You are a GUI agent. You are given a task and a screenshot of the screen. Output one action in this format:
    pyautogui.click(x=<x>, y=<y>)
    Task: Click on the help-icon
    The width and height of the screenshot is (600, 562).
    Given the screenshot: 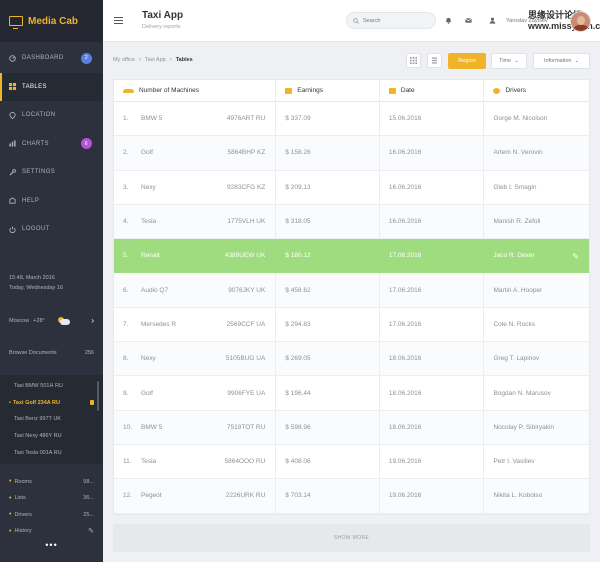 What is the action you would take?
    pyautogui.click(x=12, y=200)
    